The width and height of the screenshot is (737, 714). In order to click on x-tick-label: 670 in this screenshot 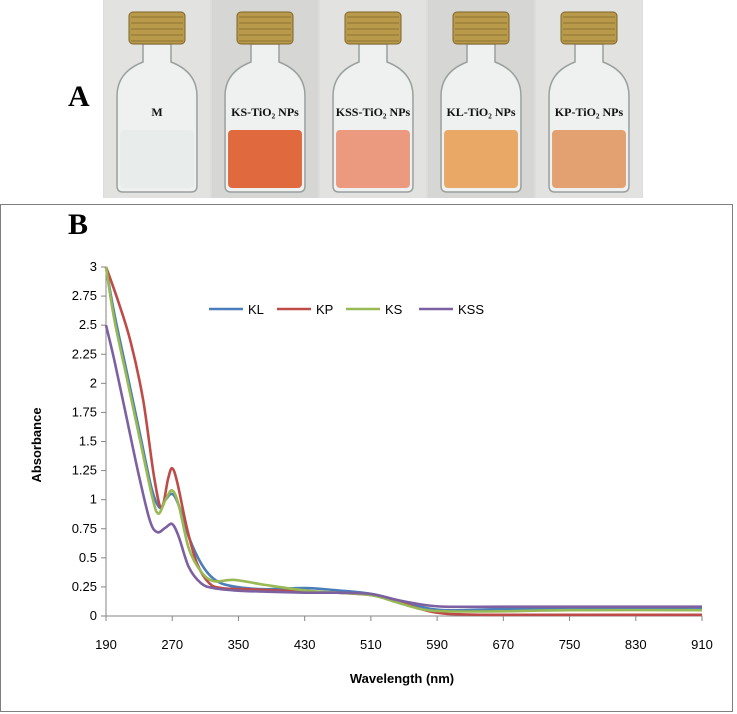, I will do `click(503, 644)`.